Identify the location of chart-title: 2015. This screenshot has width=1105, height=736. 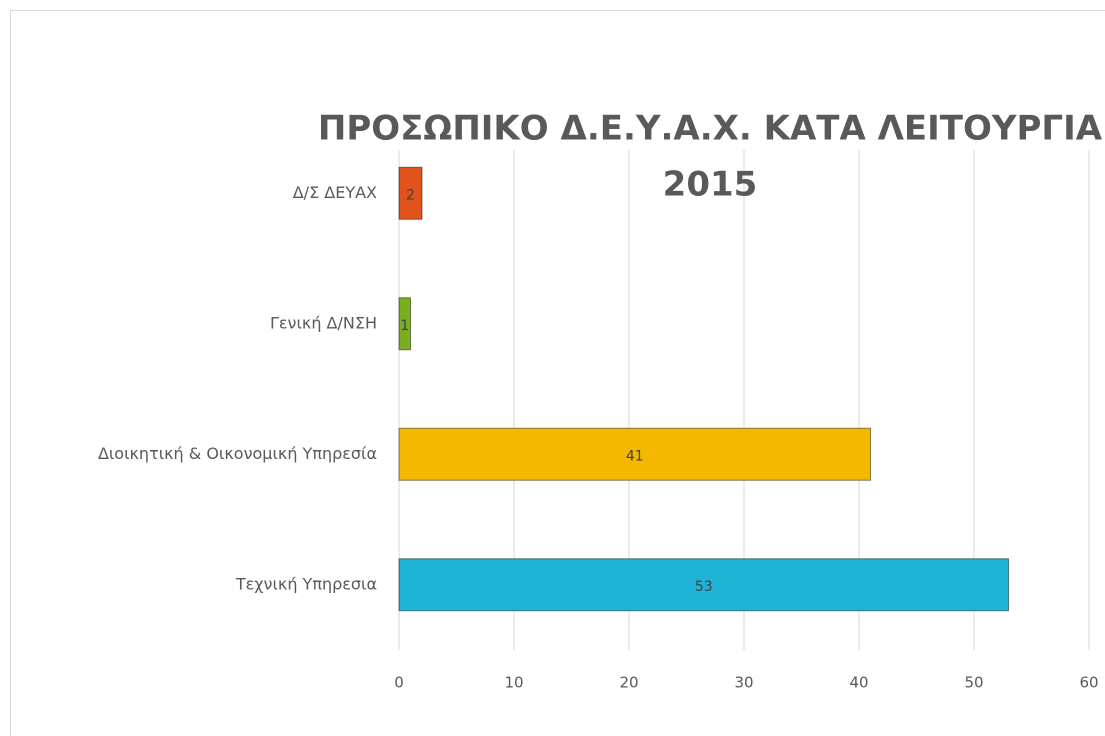
(710, 185).